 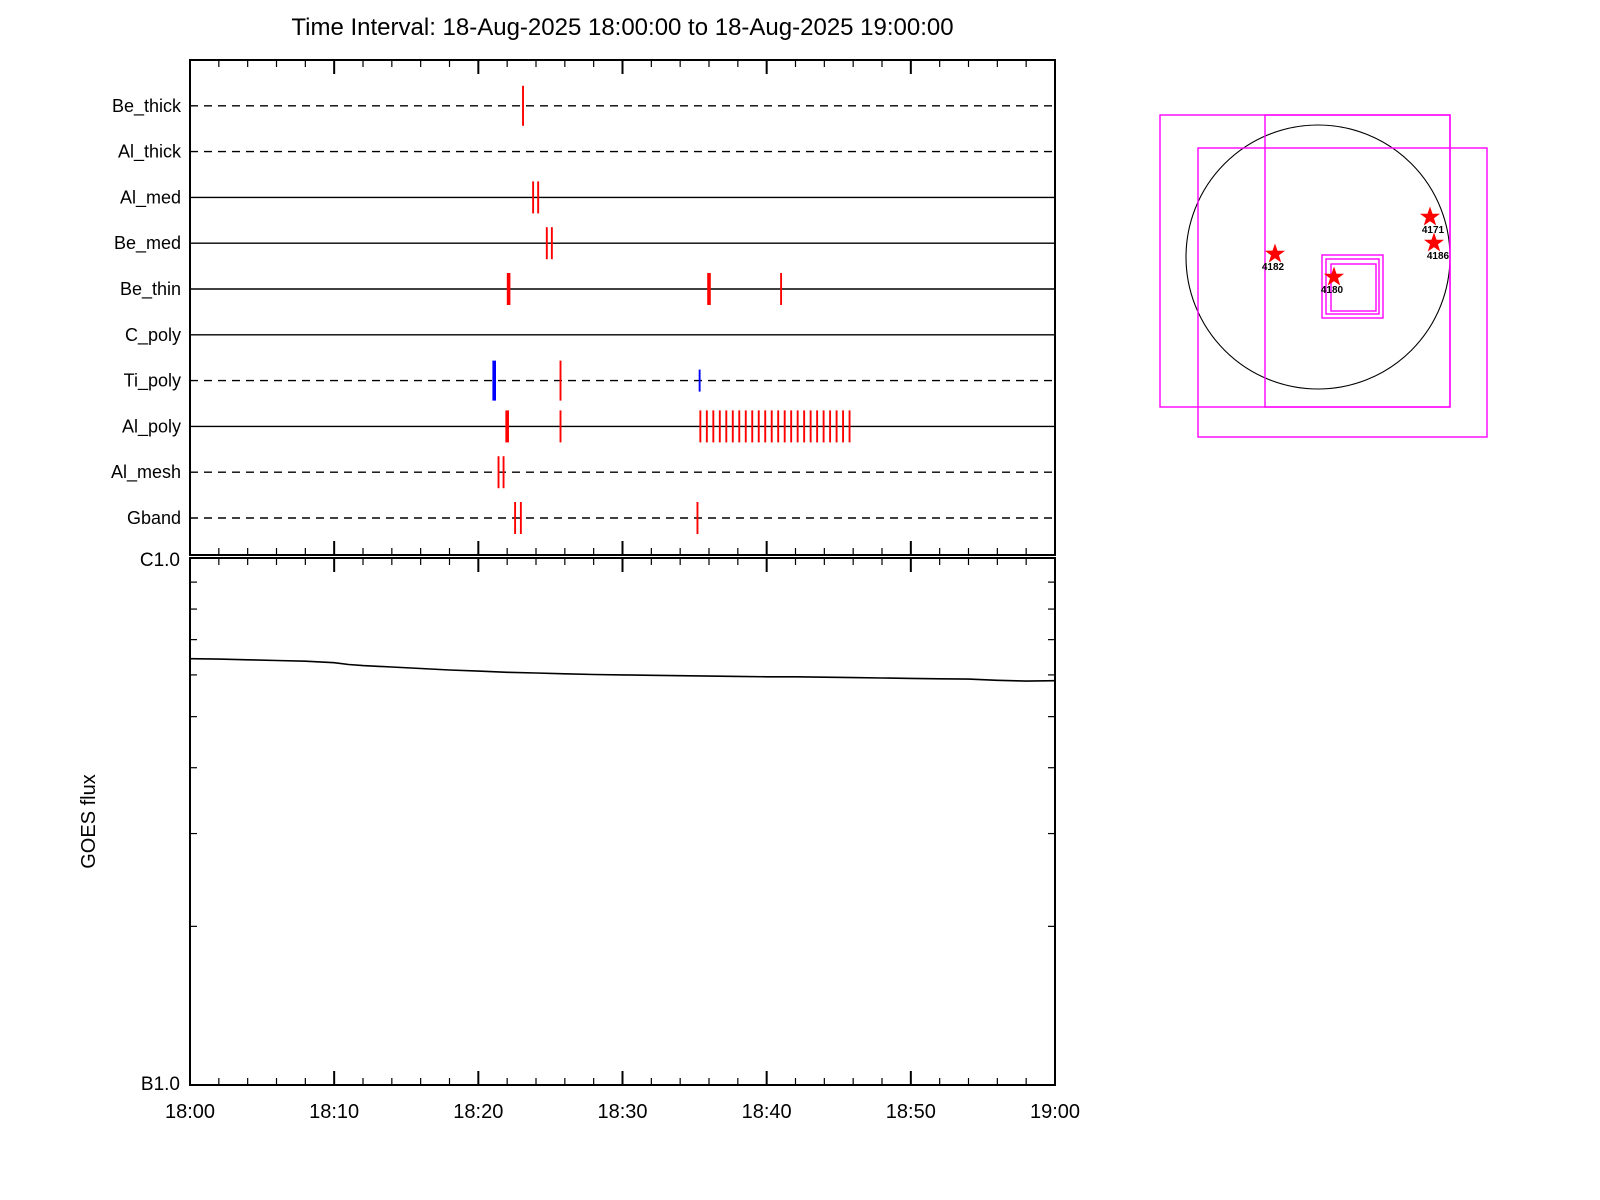 What do you see at coordinates (147, 243) in the screenshot?
I see `filter-row-label-Be_med: Be_med` at bounding box center [147, 243].